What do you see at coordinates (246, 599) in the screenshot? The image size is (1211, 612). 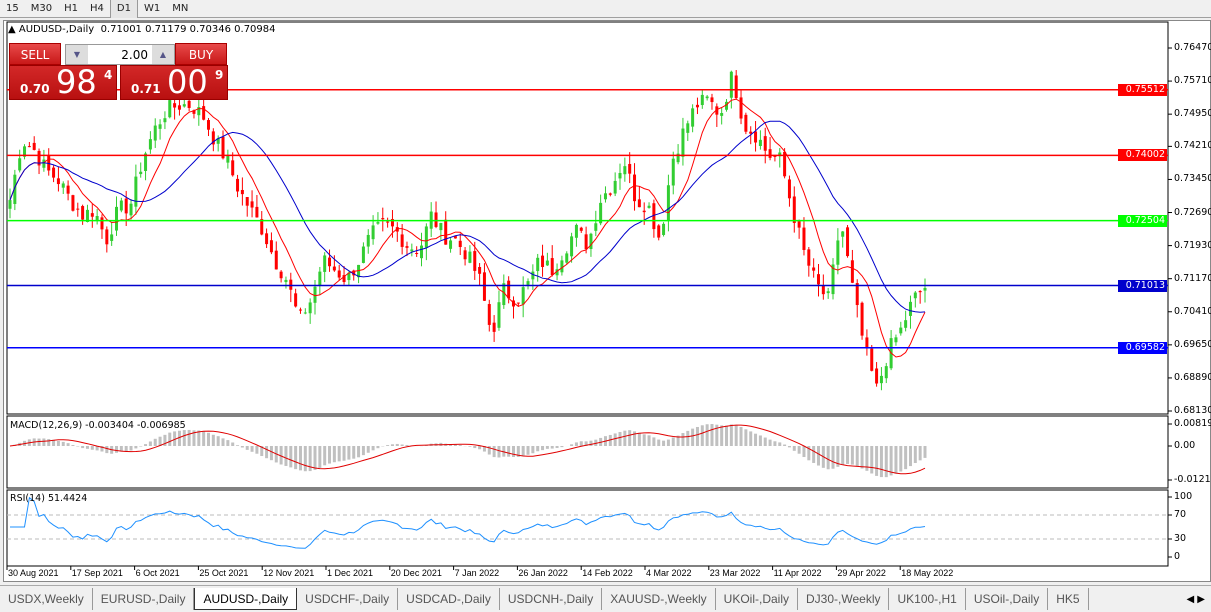 I see `chart-tab: AUDUSD-,Daily` at bounding box center [246, 599].